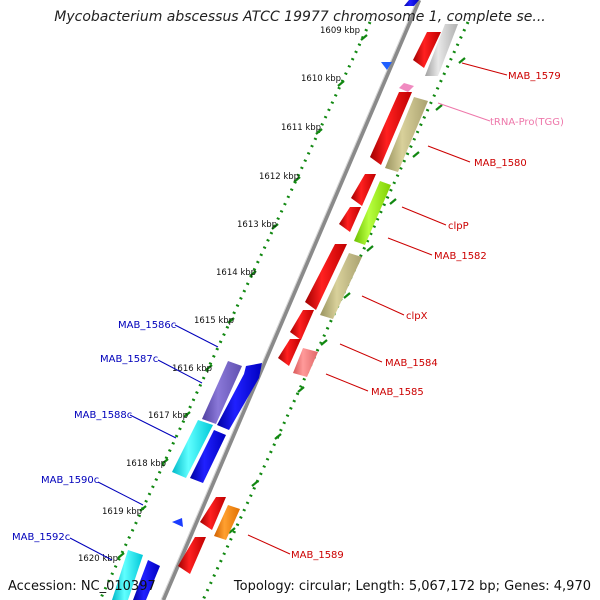  I want to click on gene-arrow-mab-1590c, so click(177, 522).